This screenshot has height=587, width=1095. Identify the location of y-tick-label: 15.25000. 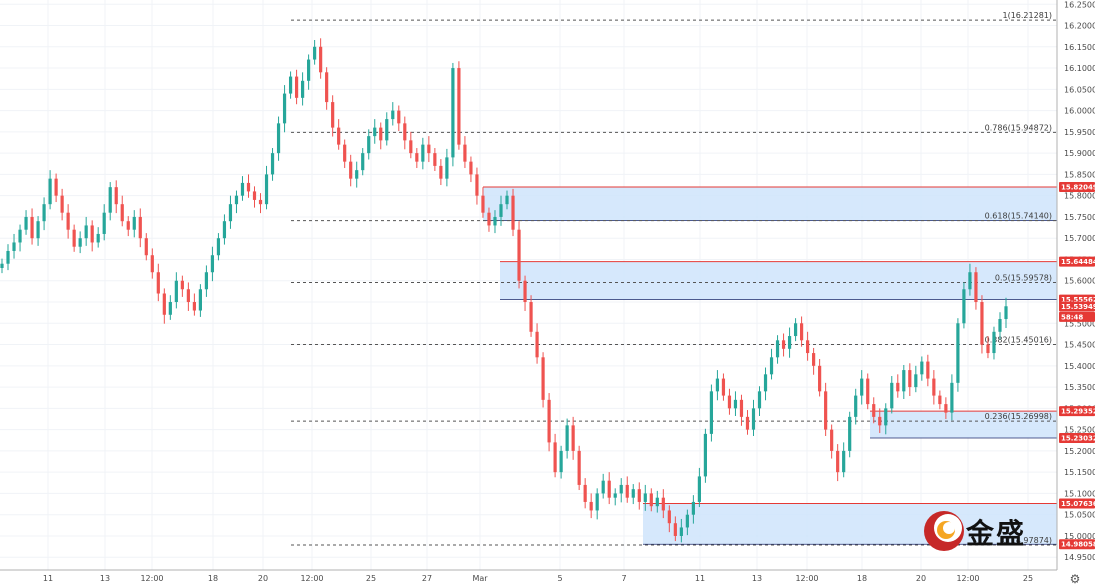
(1079, 430).